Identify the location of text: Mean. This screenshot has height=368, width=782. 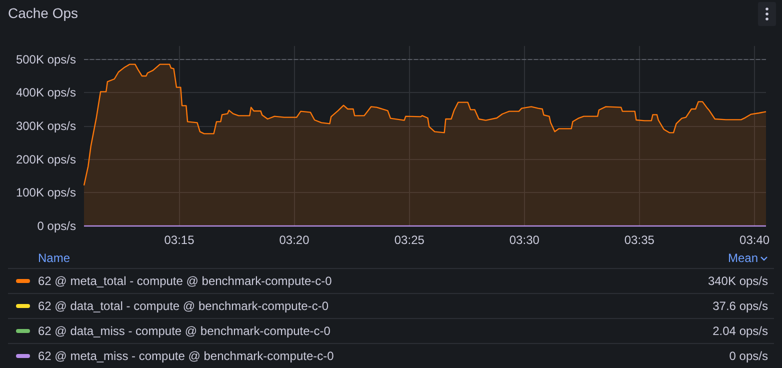
(743, 258).